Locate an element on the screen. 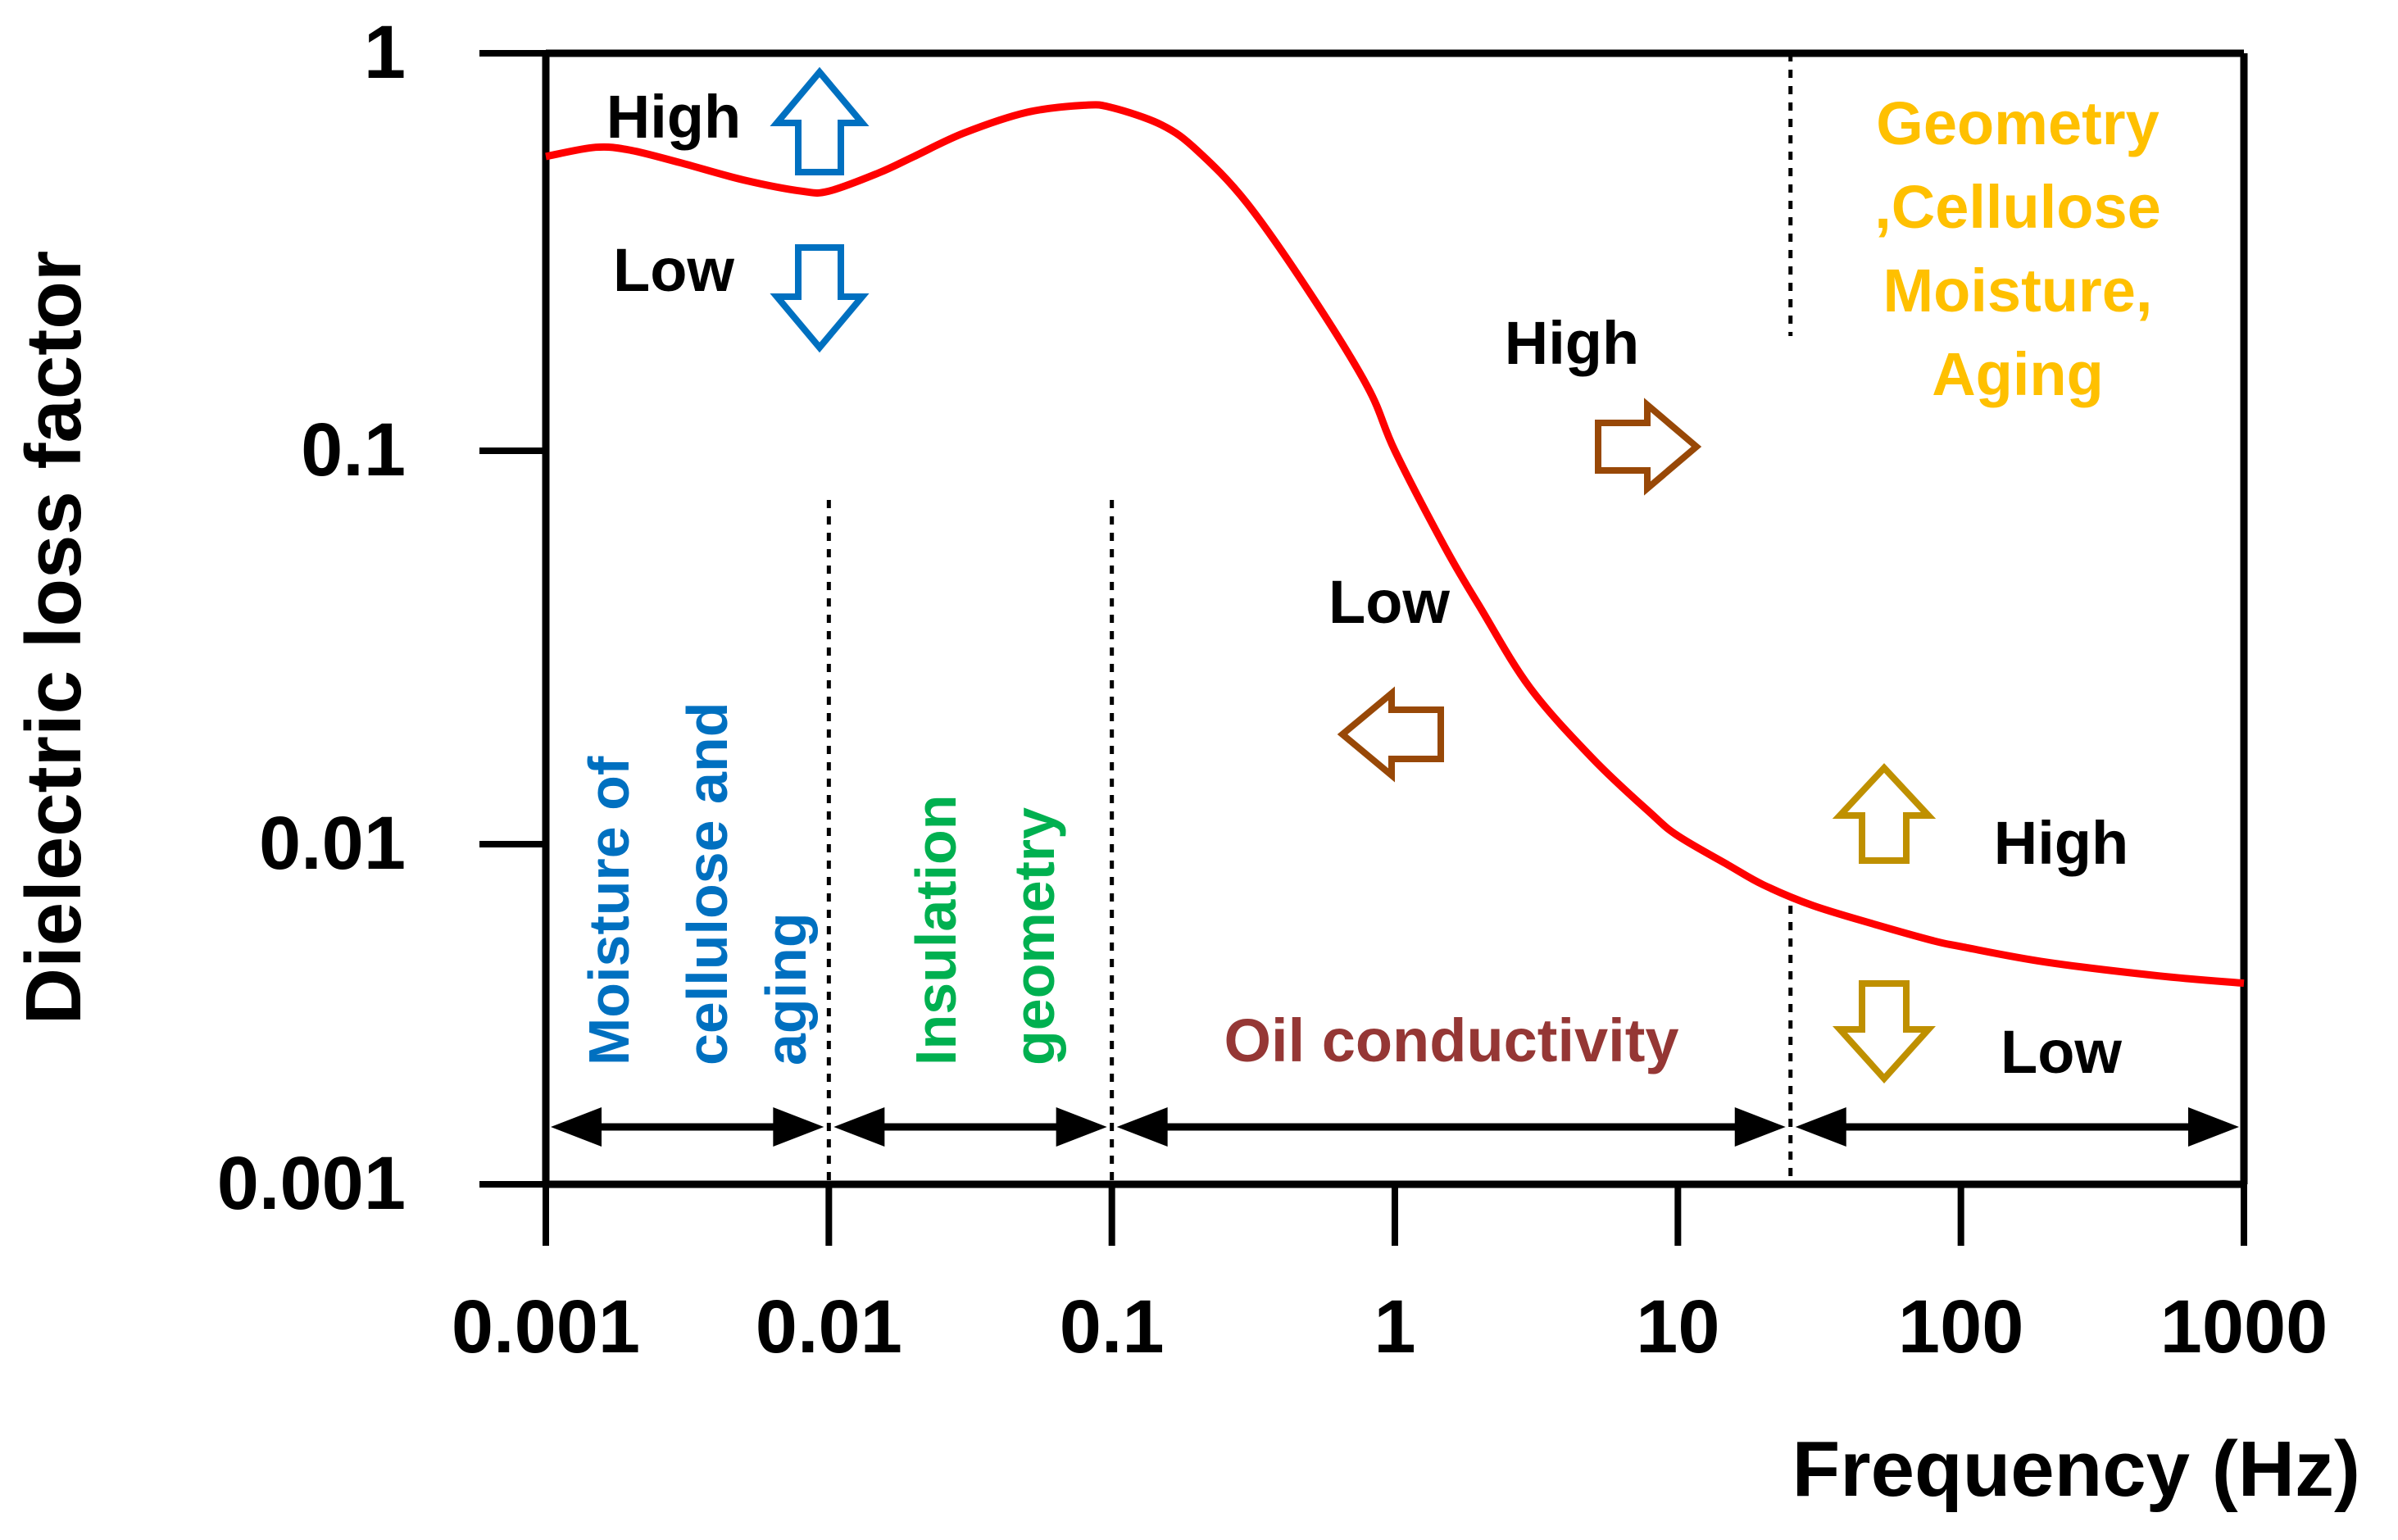  region-span-arrows is located at coordinates (1395, 1127).